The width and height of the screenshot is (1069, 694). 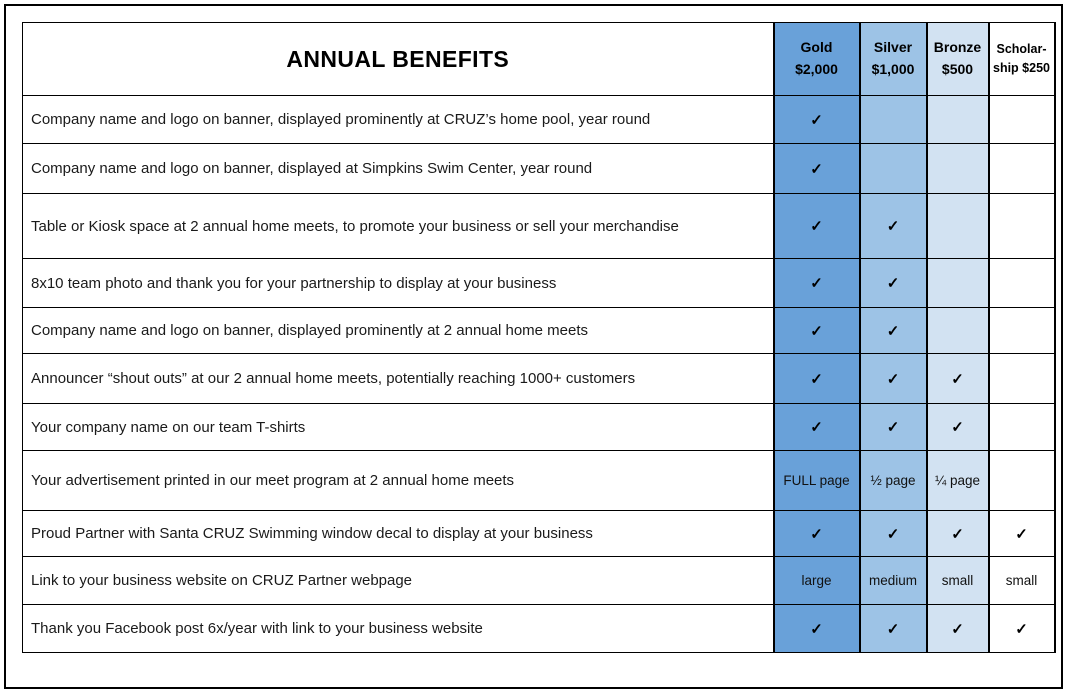 What do you see at coordinates (893, 480) in the screenshot?
I see `cell-silver: ½ page` at bounding box center [893, 480].